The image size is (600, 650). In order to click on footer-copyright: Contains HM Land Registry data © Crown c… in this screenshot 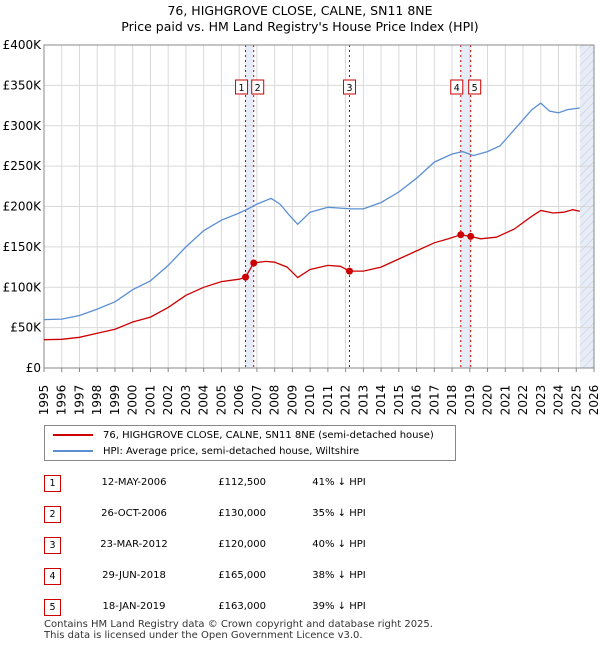, I will do `click(238, 624)`.